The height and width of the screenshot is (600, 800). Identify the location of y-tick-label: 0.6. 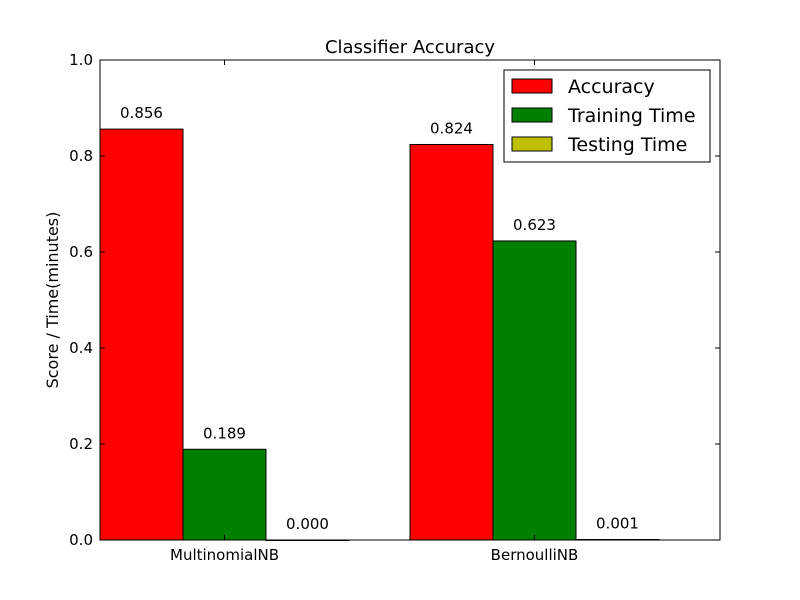
(81, 252).